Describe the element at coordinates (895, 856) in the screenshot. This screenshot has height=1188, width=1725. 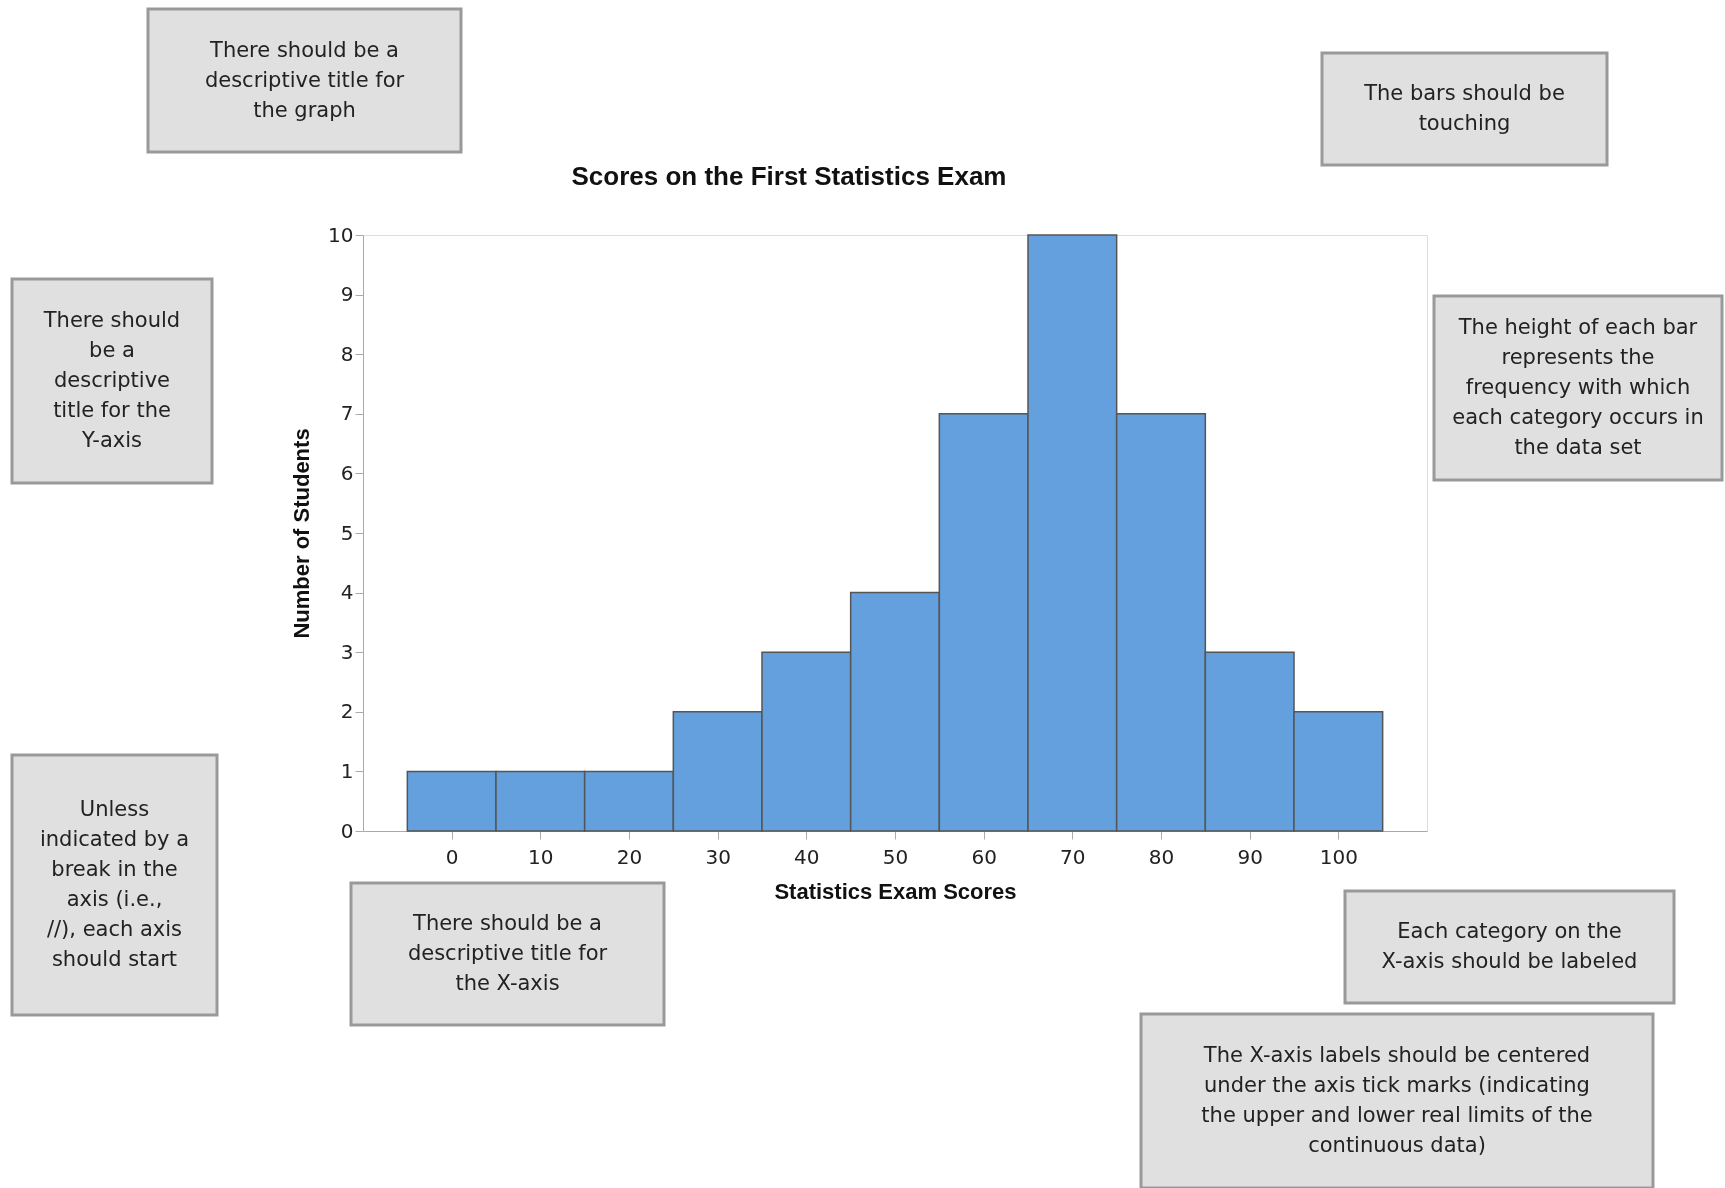
I see `x-tick-label: 50` at that location.